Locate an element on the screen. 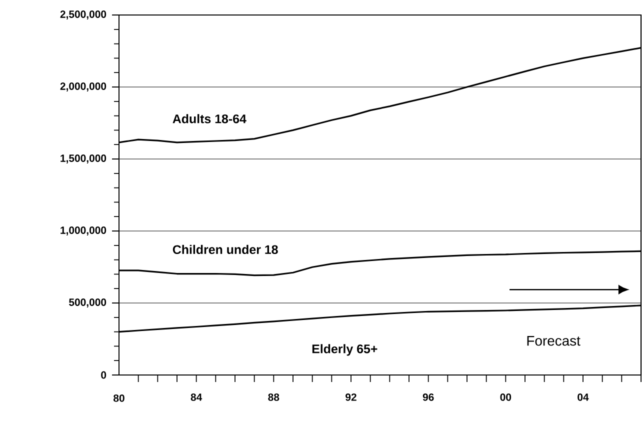 The image size is (642, 422). series-label: Children under 18 is located at coordinates (225, 249).